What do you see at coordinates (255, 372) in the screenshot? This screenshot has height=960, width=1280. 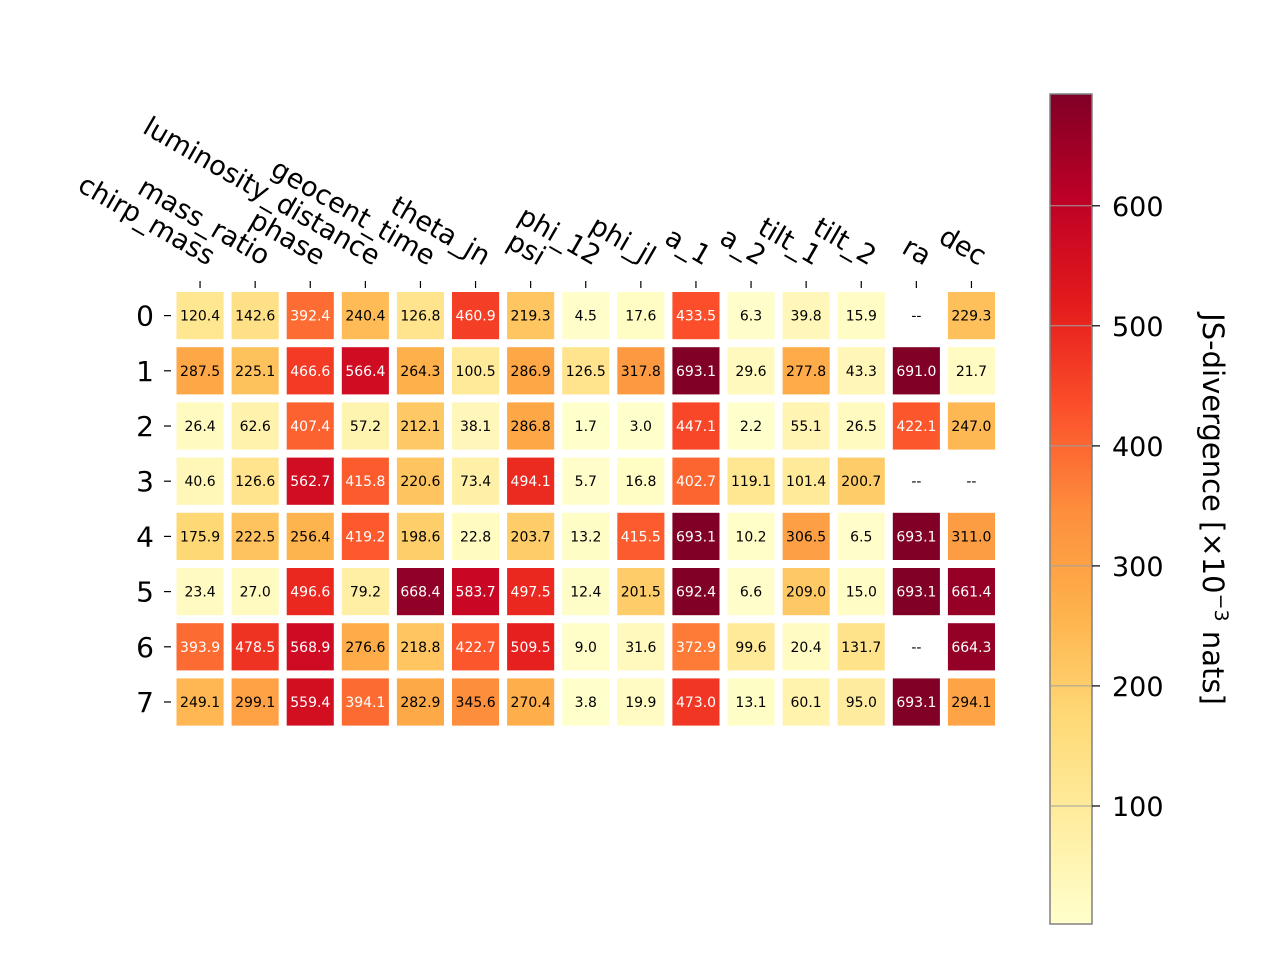 I see `cell-value-label: 225.1` at bounding box center [255, 372].